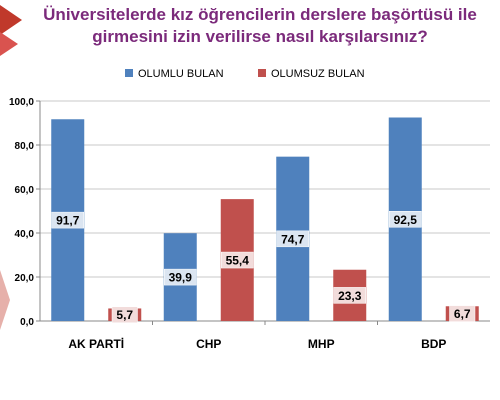 This screenshot has width=500, height=400. I want to click on data-label: 74,7, so click(293, 239).